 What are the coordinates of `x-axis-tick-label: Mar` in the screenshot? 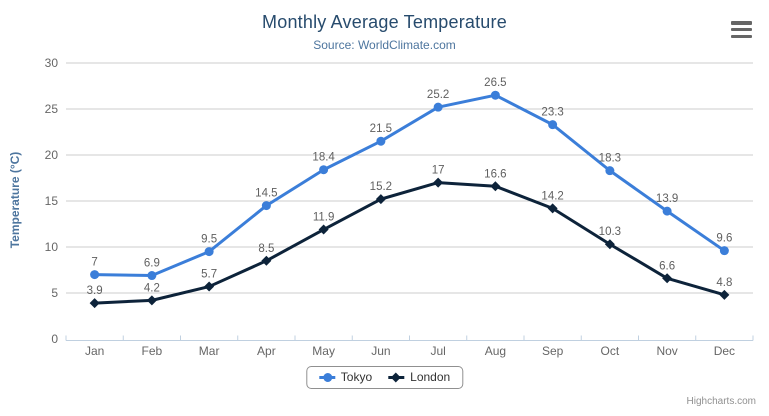 It's located at (209, 351).